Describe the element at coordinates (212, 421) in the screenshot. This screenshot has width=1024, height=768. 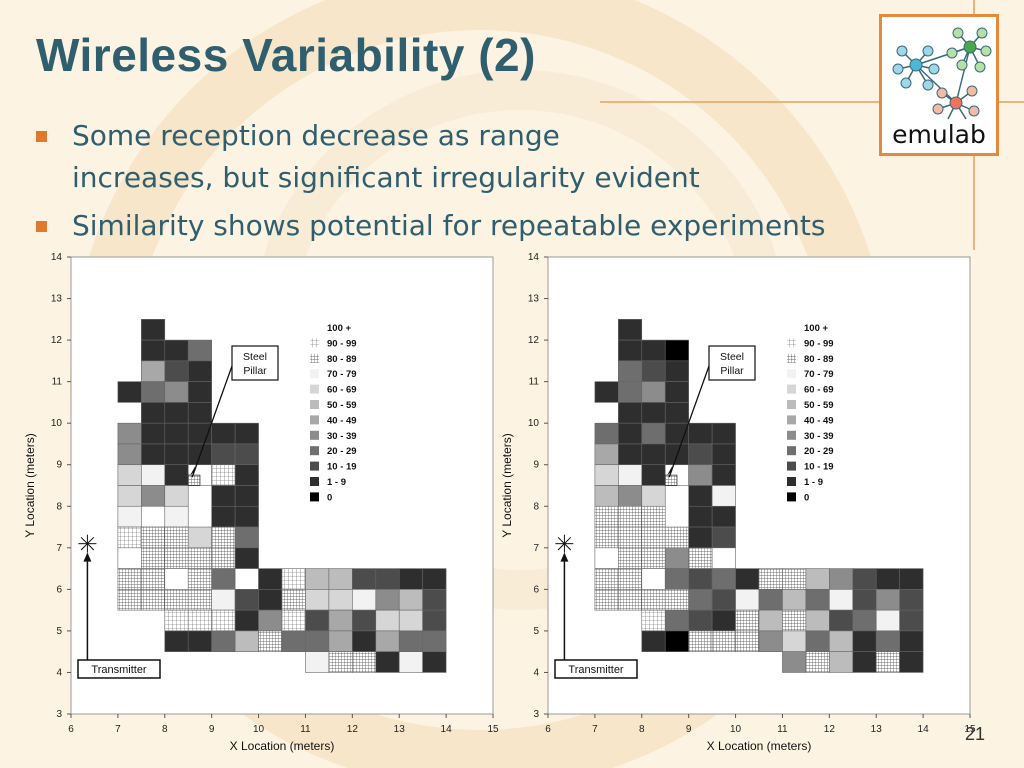
I see `steel-pillar-pointer` at that location.